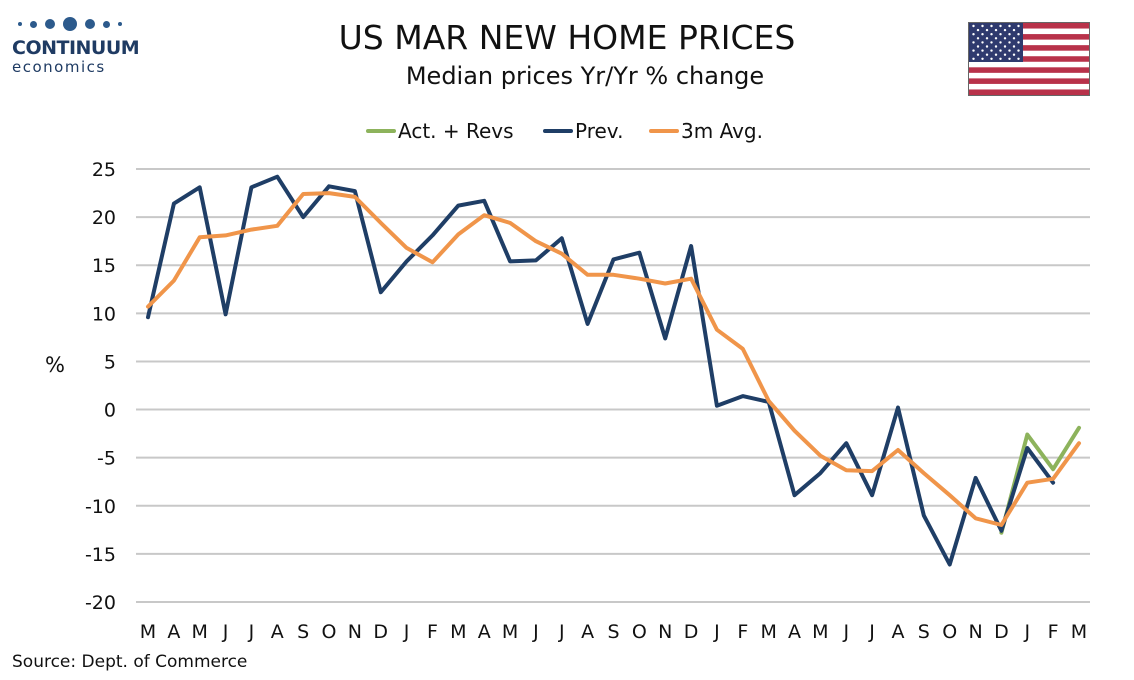 The height and width of the screenshot is (680, 1134). I want to click on y-tick-label: -10, so click(100, 507).